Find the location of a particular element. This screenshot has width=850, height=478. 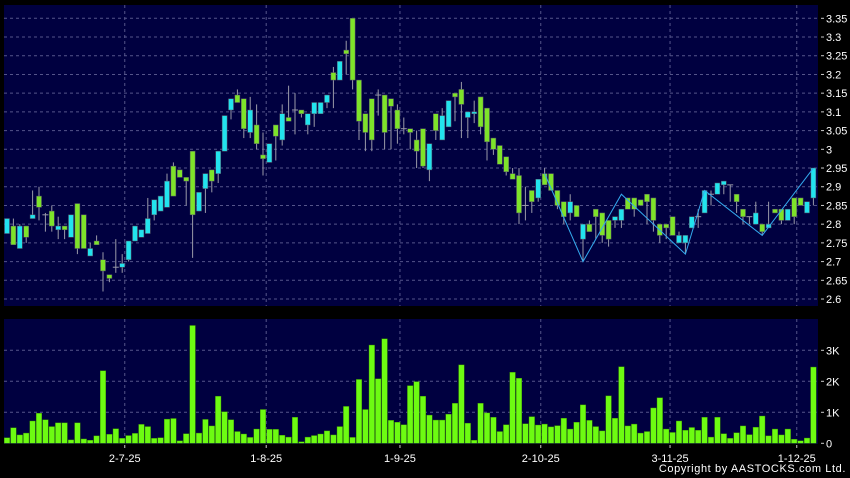

price-tick-label: 2.8 is located at coordinates (833, 225).